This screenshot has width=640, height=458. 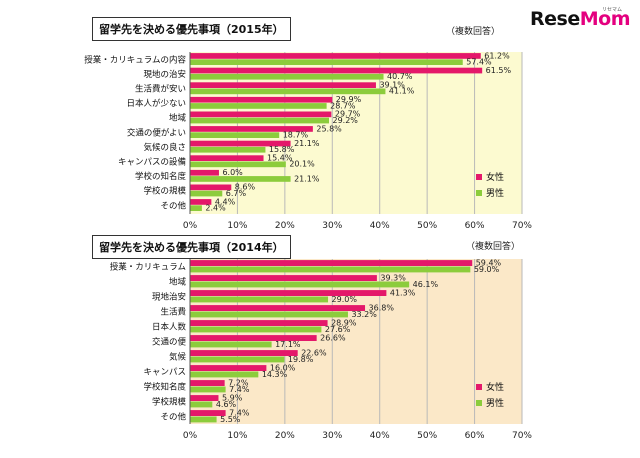 What do you see at coordinates (230, 419) in the screenshot?
I see `chart-2014-data-label-male: 5.5%` at bounding box center [230, 419].